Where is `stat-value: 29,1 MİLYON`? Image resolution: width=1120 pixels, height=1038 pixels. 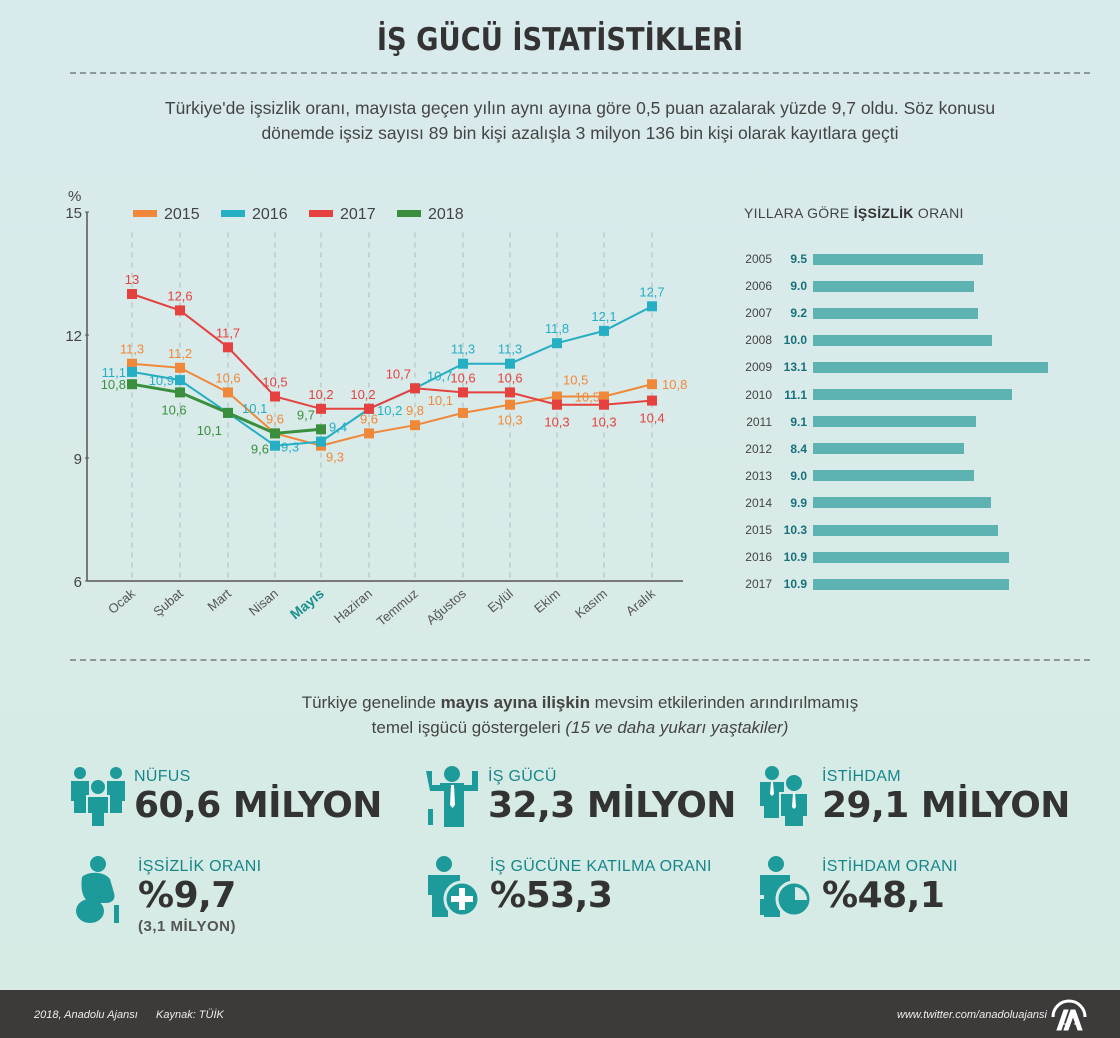 stat-value: 29,1 MİLYON is located at coordinates (946, 805).